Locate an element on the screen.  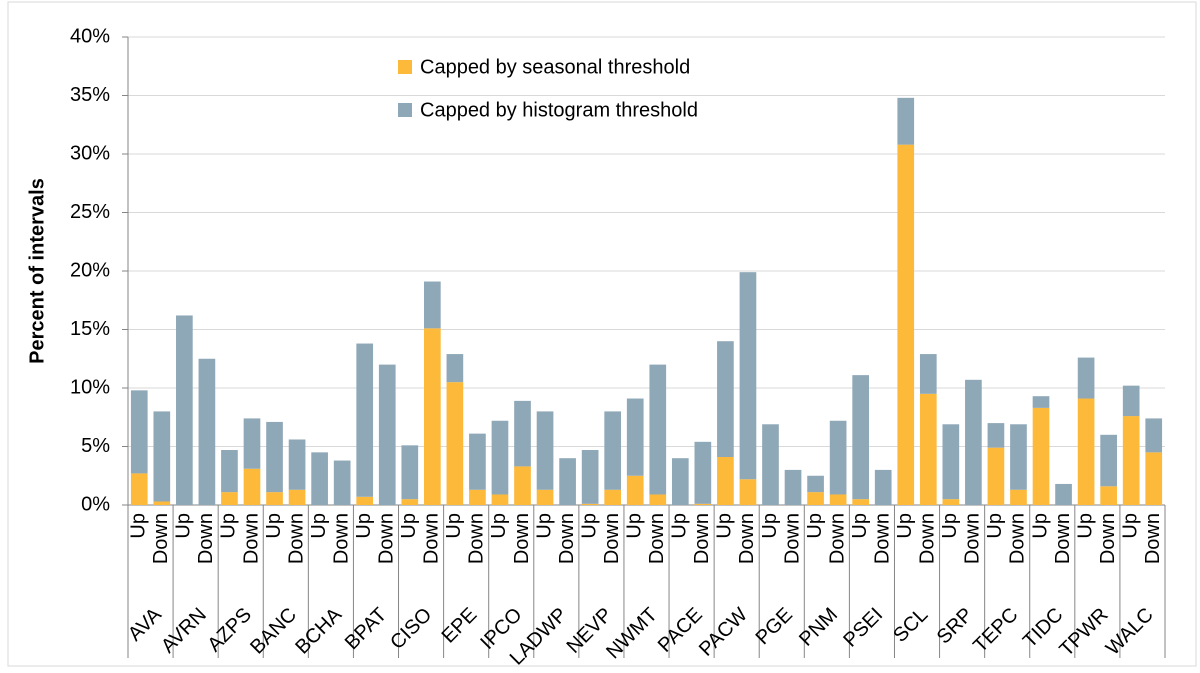
legend-label: Capped by histogram threshold is located at coordinates (559, 110).